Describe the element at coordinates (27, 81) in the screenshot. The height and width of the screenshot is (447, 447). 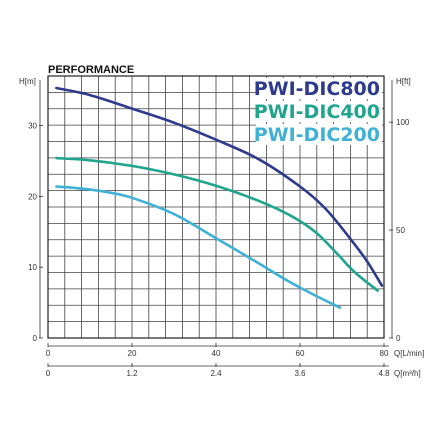
I see `y-left-axis-label: H[m]` at that location.